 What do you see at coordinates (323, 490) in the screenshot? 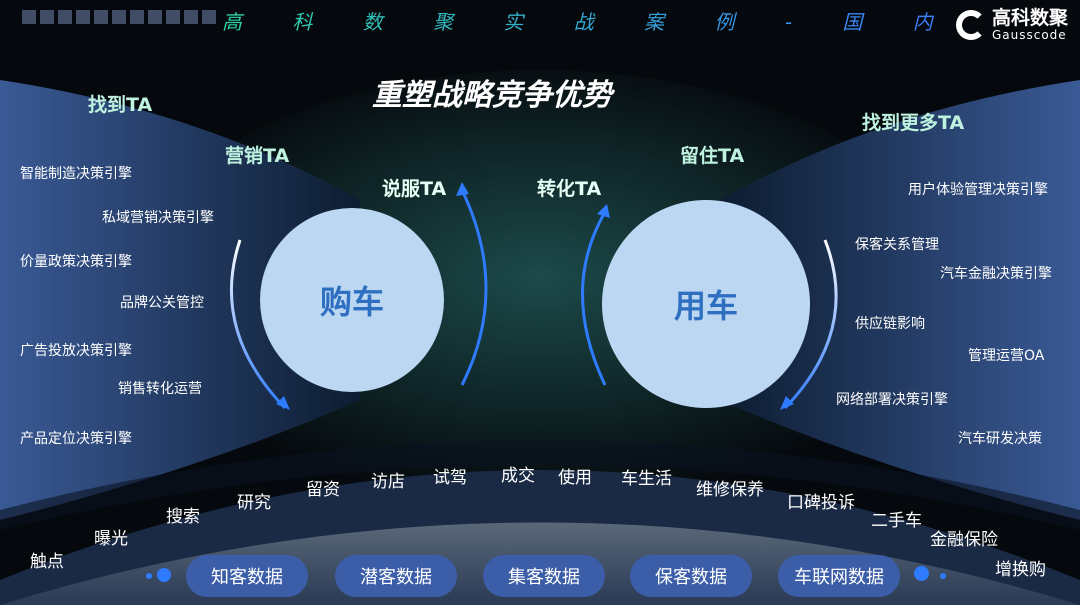
I see `journey-step: 留资` at bounding box center [323, 490].